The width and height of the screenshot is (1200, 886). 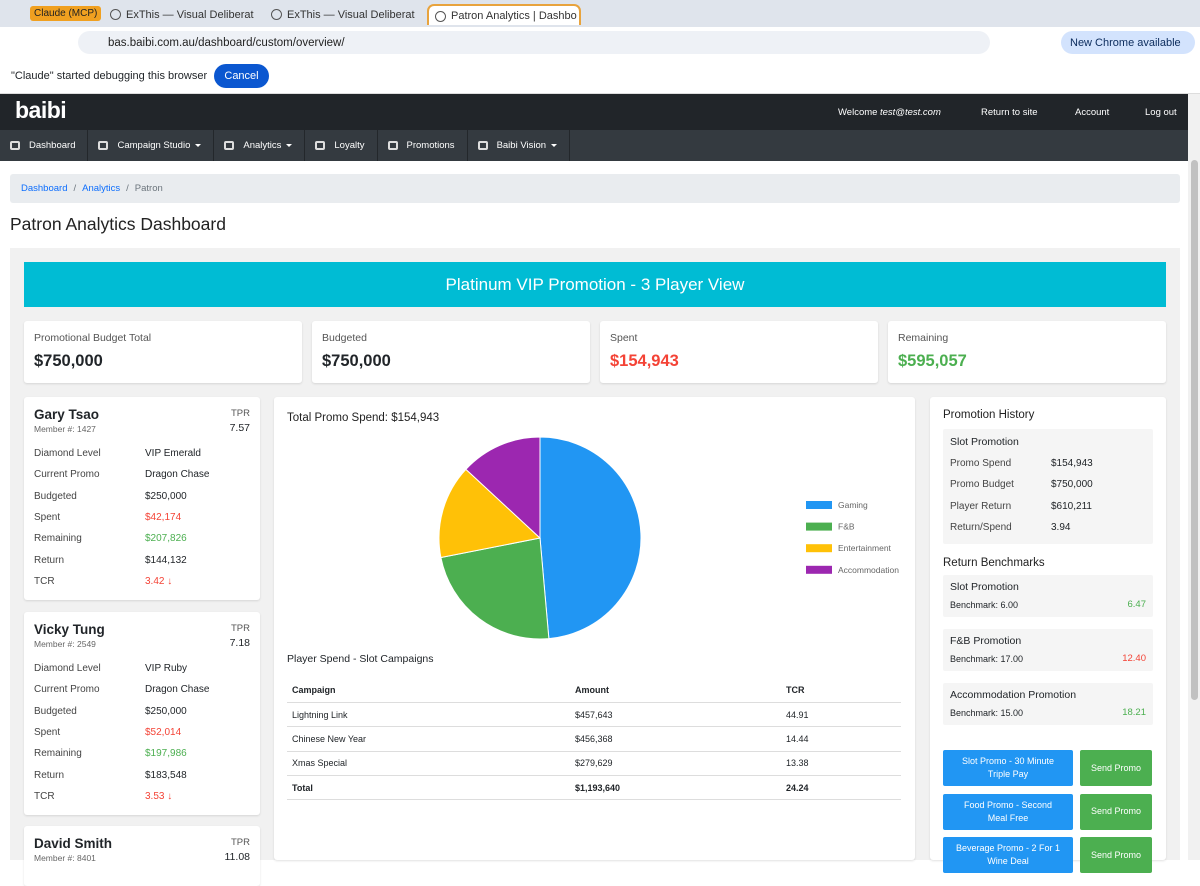 What do you see at coordinates (159, 796) in the screenshot?
I see `detail-value: 3.53 ↓` at bounding box center [159, 796].